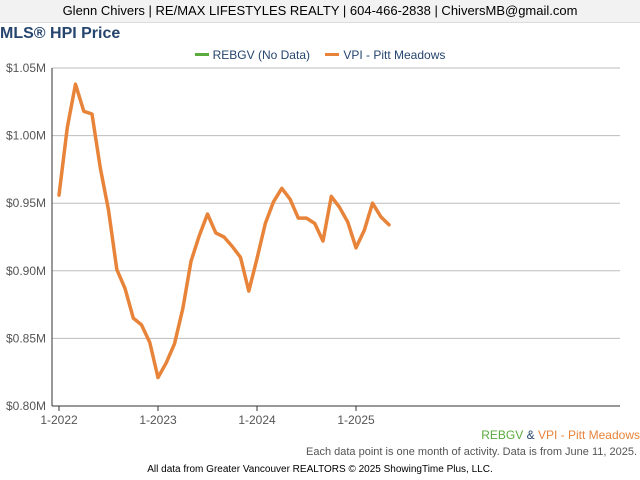  I want to click on x-axis: 1-2022 1-2023 1-2024 1-2025, so click(207, 416).